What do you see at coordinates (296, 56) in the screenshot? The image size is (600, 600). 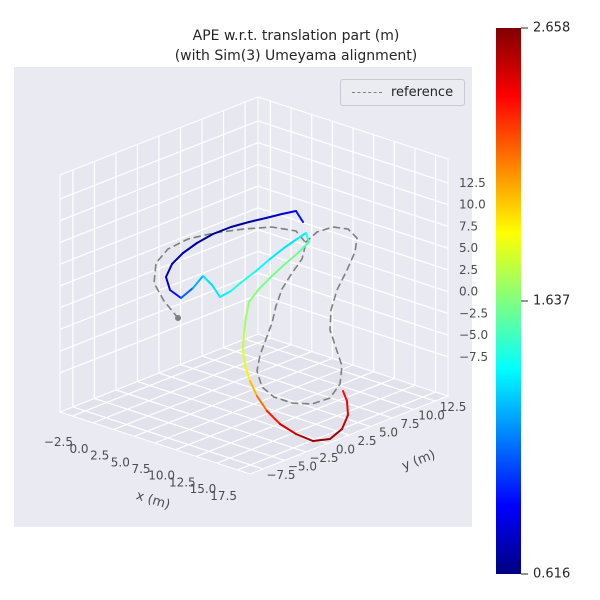 I see `chart-title-line2: (with Sim(3) Umeyama alignment)` at bounding box center [296, 56].